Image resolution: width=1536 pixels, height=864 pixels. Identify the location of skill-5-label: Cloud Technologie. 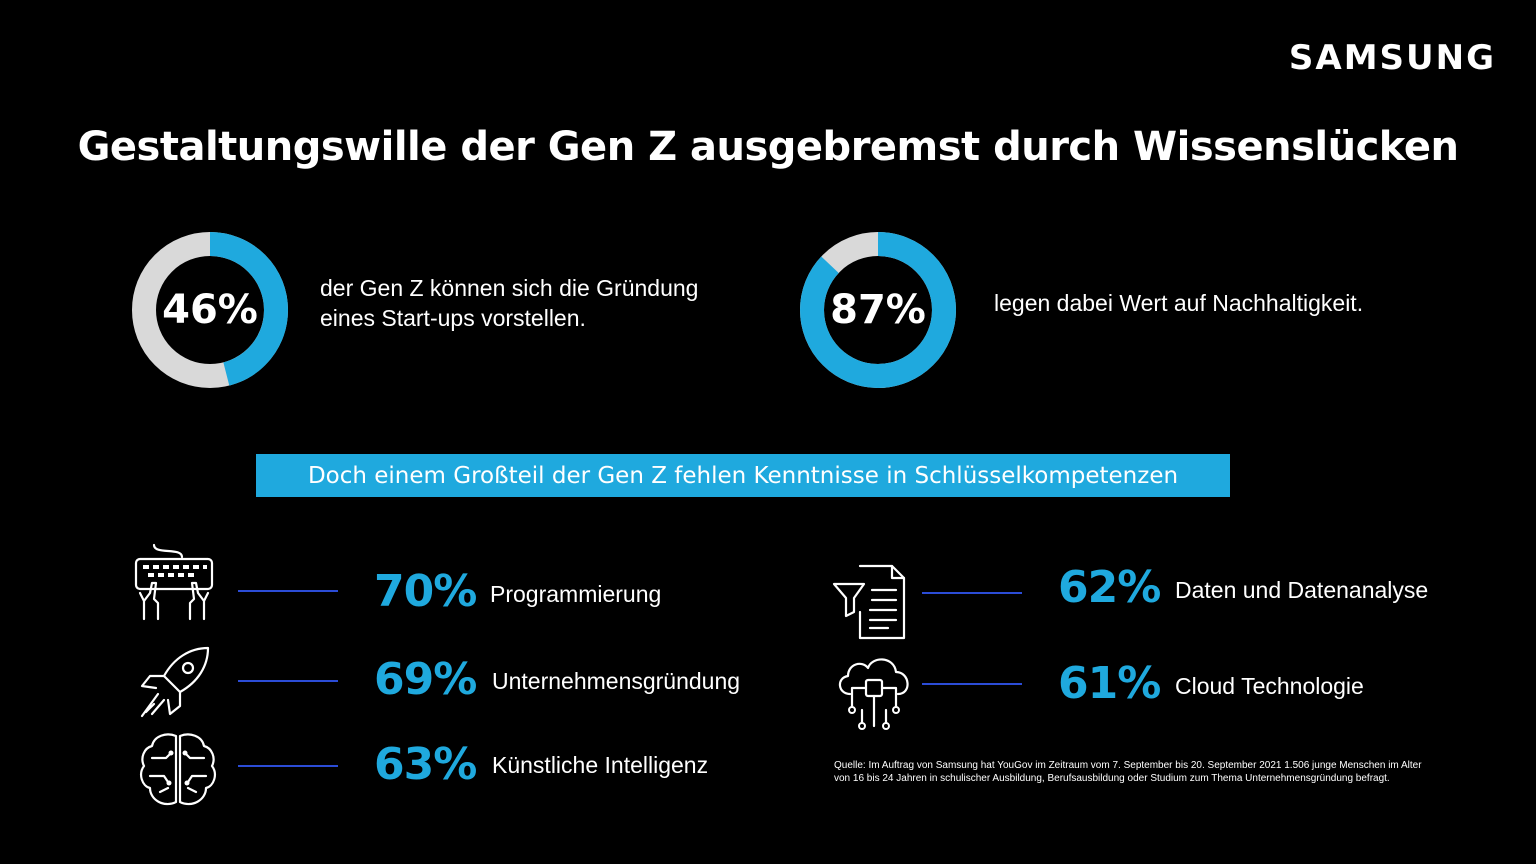
(1269, 686).